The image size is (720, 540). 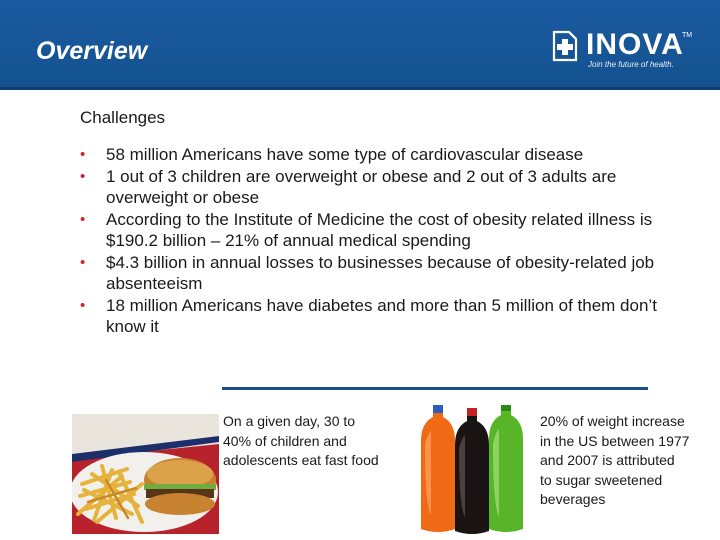 What do you see at coordinates (435, 388) in the screenshot?
I see `section-divider` at bounding box center [435, 388].